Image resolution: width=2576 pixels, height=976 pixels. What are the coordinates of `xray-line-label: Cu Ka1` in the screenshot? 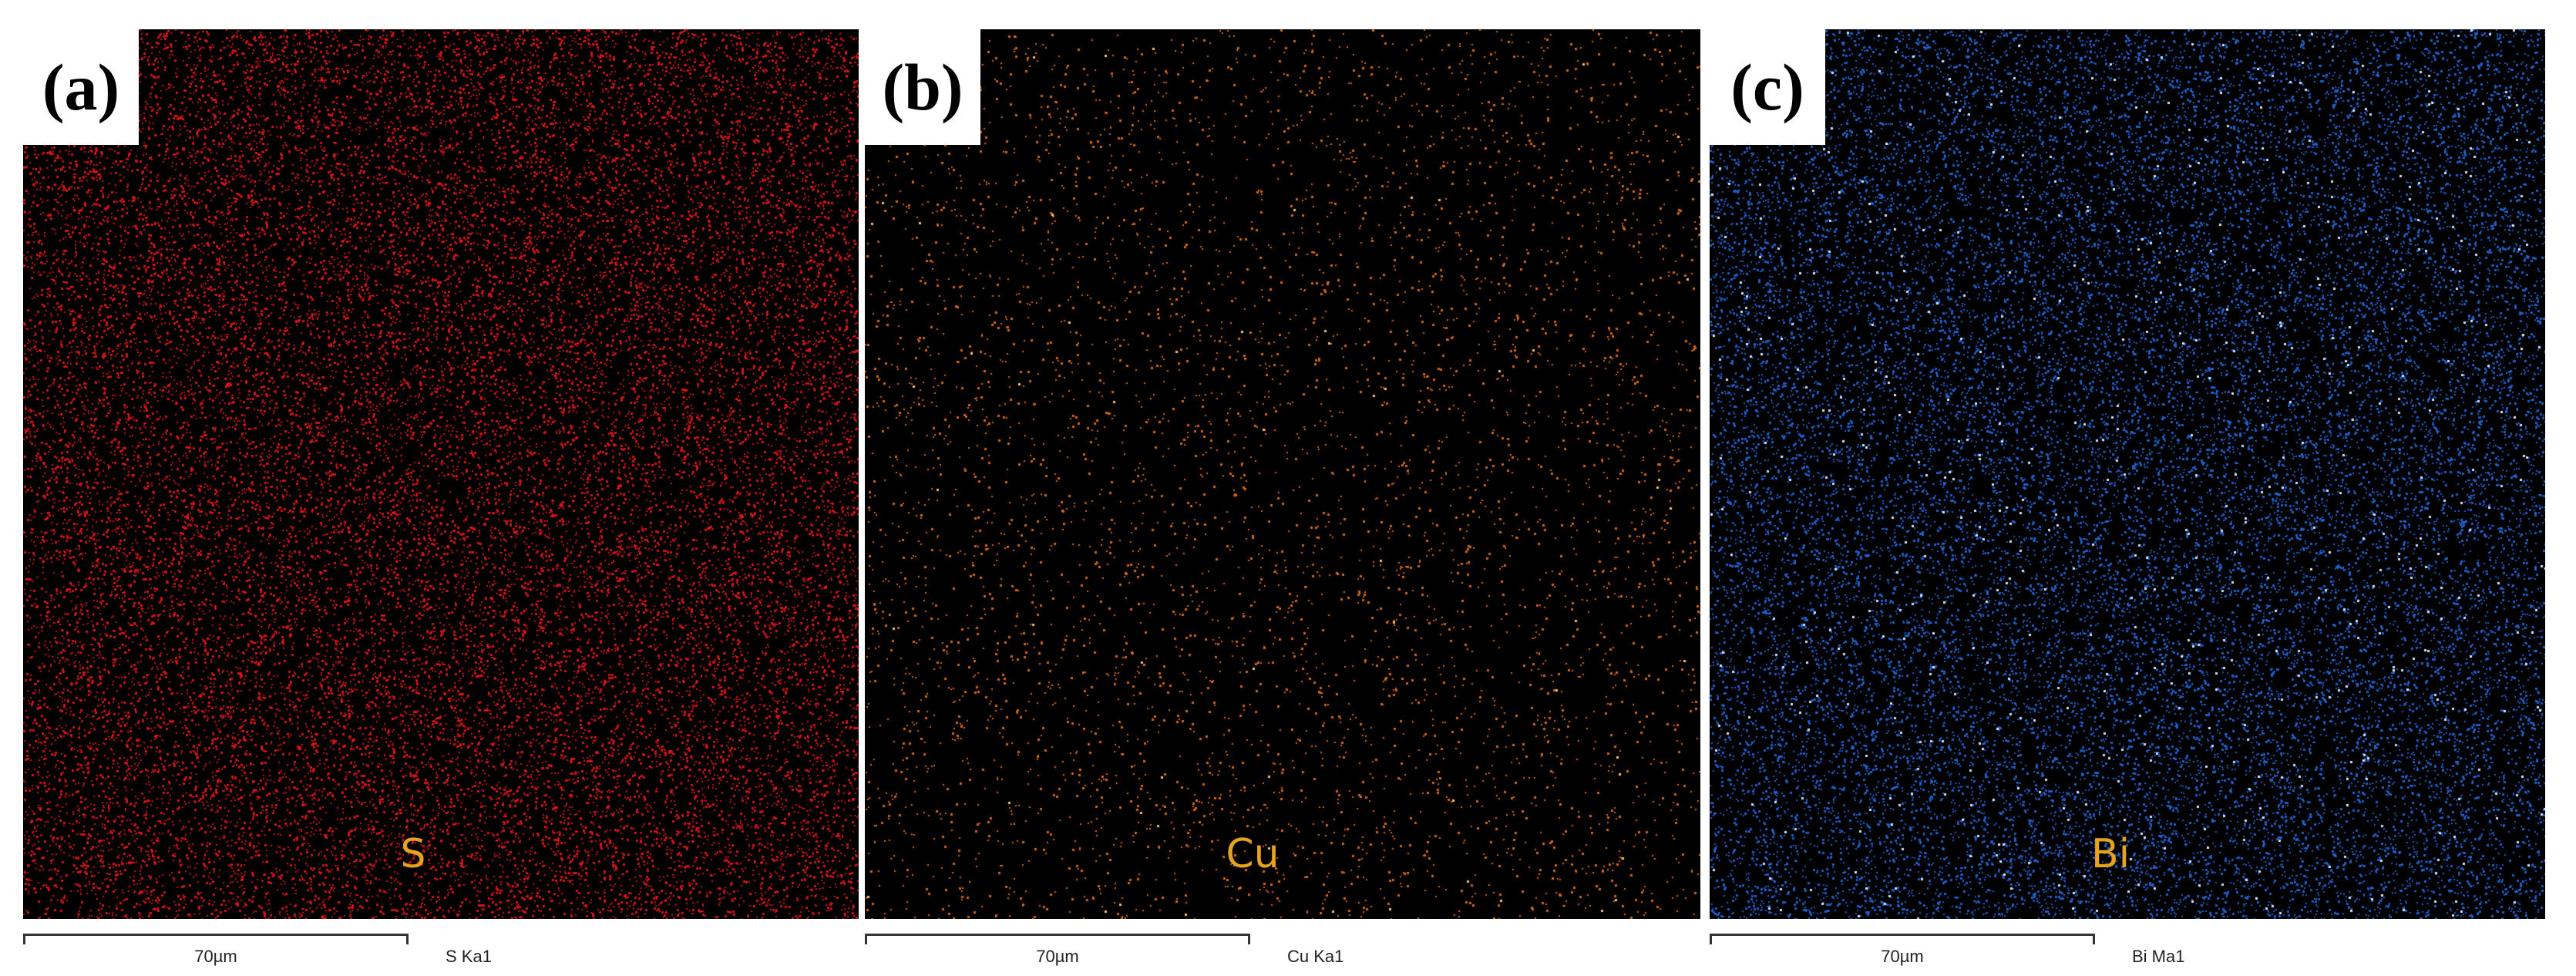 It's located at (1315, 957).